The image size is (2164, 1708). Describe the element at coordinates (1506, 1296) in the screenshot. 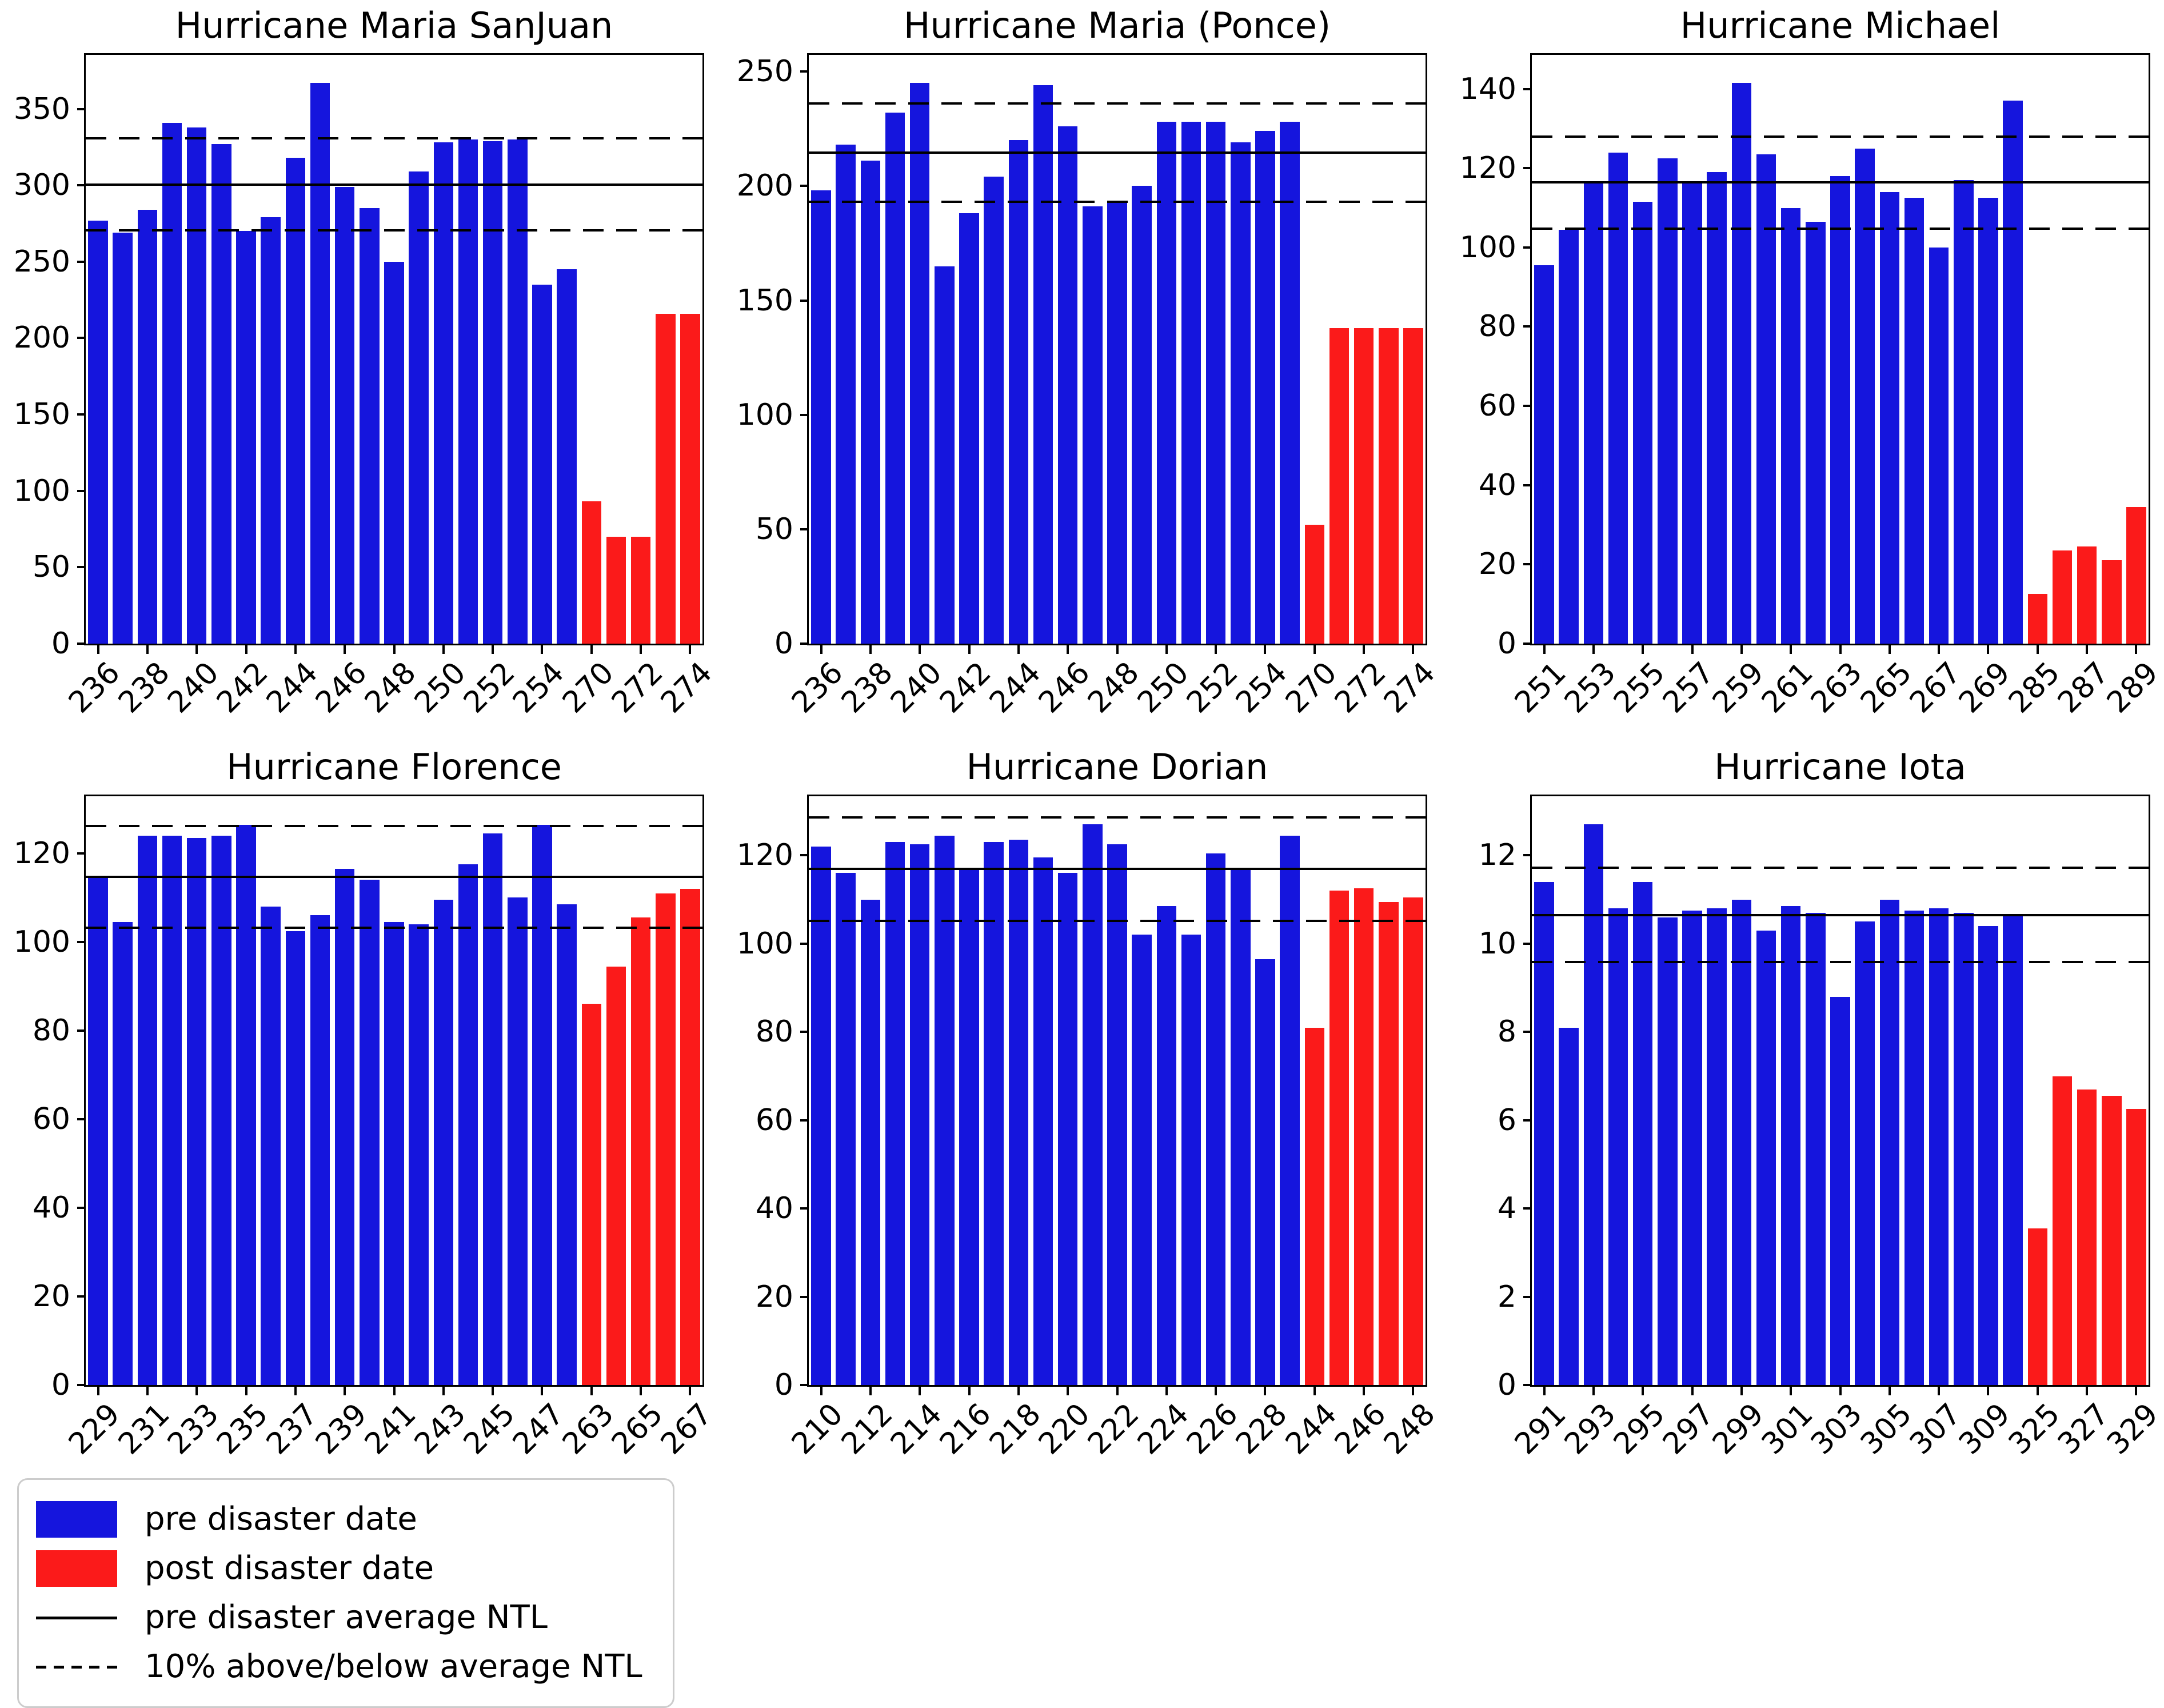

I see `y-tick-label: 2` at that location.